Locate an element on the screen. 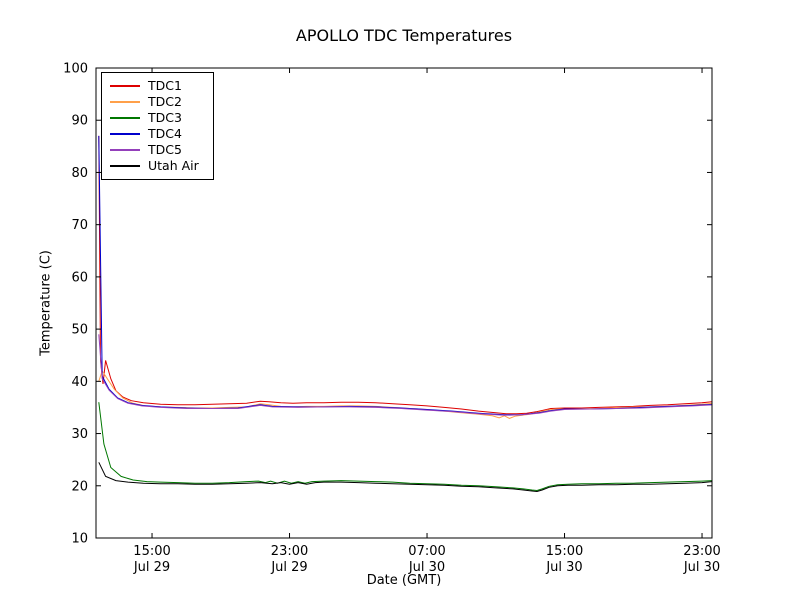  y-tick-label: 80 is located at coordinates (79, 173).